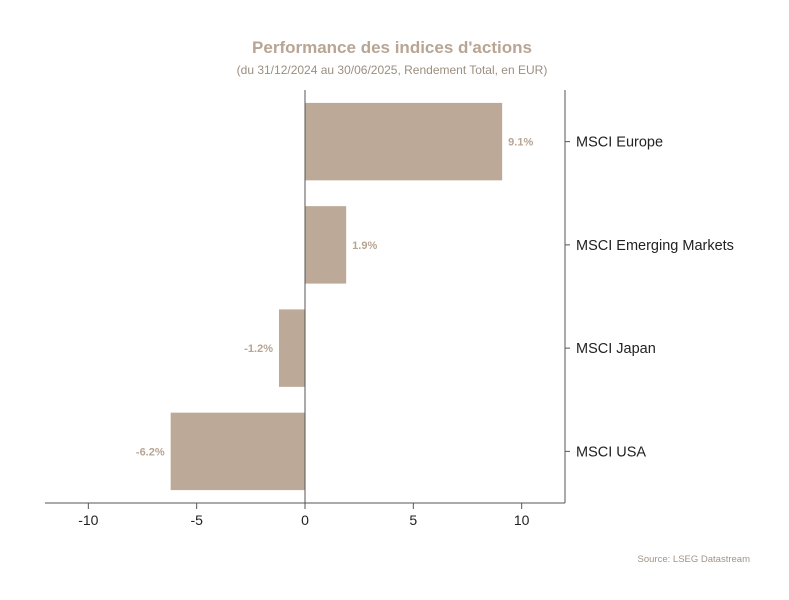 The width and height of the screenshot is (789, 600). Describe the element at coordinates (404, 141) in the screenshot. I see `bar-msci-europe` at that location.